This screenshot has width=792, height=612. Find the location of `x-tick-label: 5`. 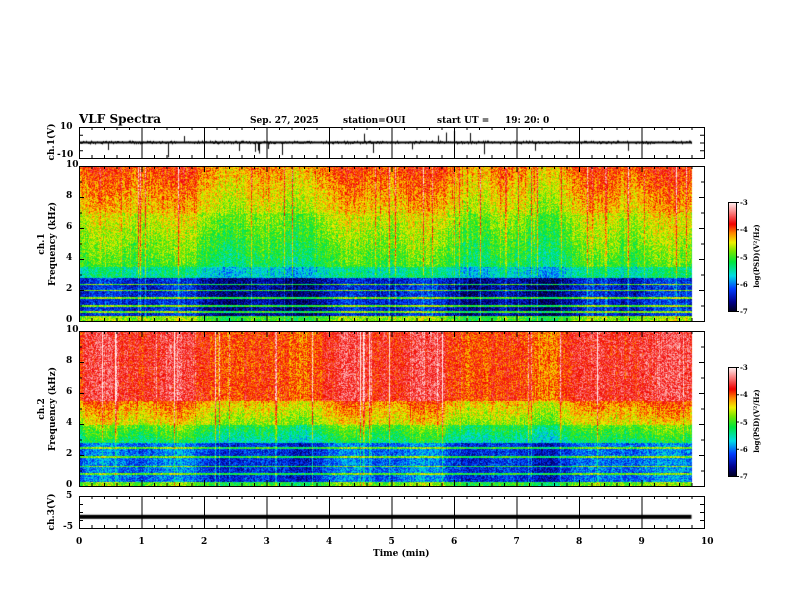

x-tick-label: 5 is located at coordinates (391, 542).